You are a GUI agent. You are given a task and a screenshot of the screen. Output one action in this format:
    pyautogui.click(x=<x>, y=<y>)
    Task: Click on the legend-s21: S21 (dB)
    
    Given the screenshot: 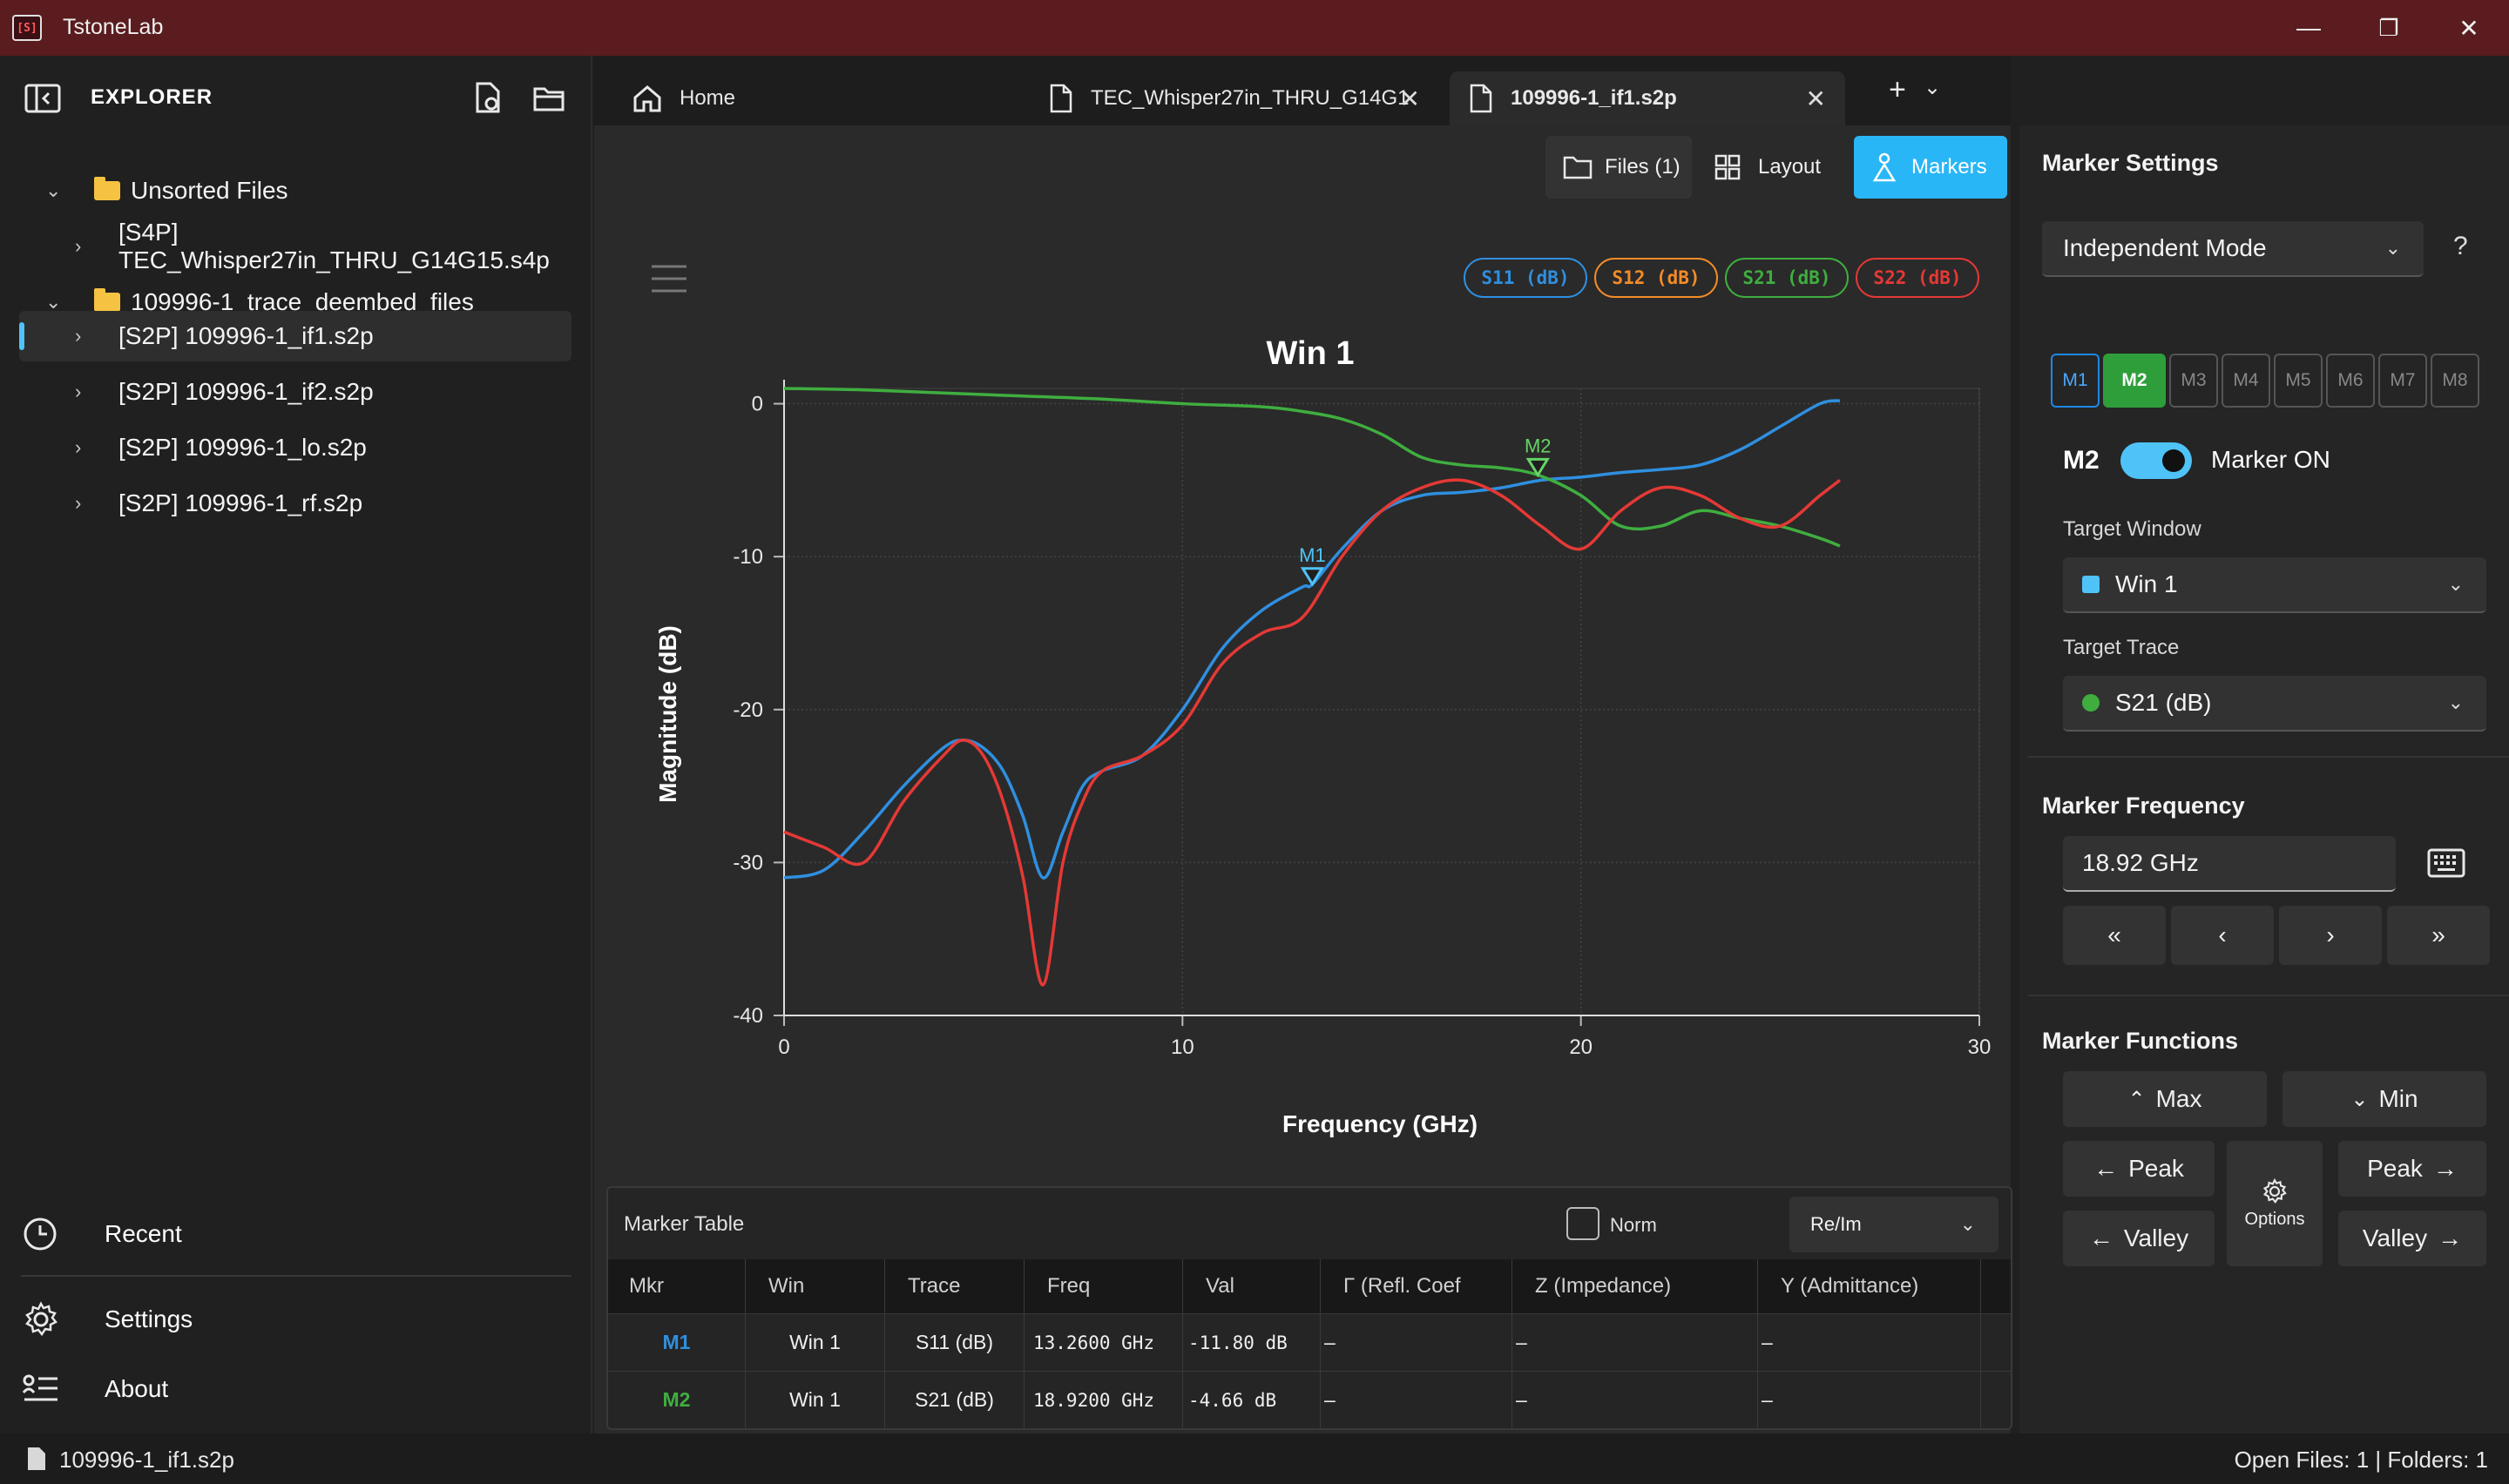 What is the action you would take?
    pyautogui.click(x=1787, y=278)
    